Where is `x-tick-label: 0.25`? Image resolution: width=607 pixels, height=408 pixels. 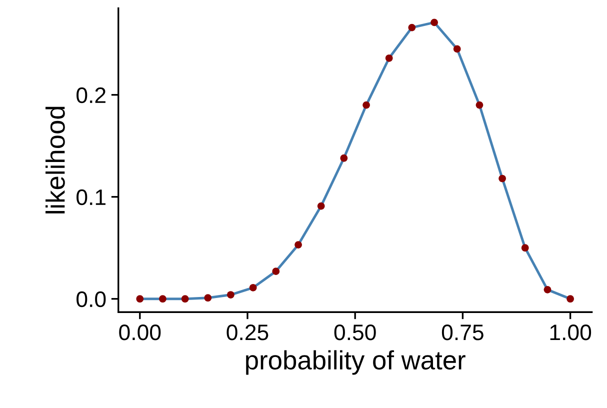 x-tick-label: 0.25 is located at coordinates (247, 332).